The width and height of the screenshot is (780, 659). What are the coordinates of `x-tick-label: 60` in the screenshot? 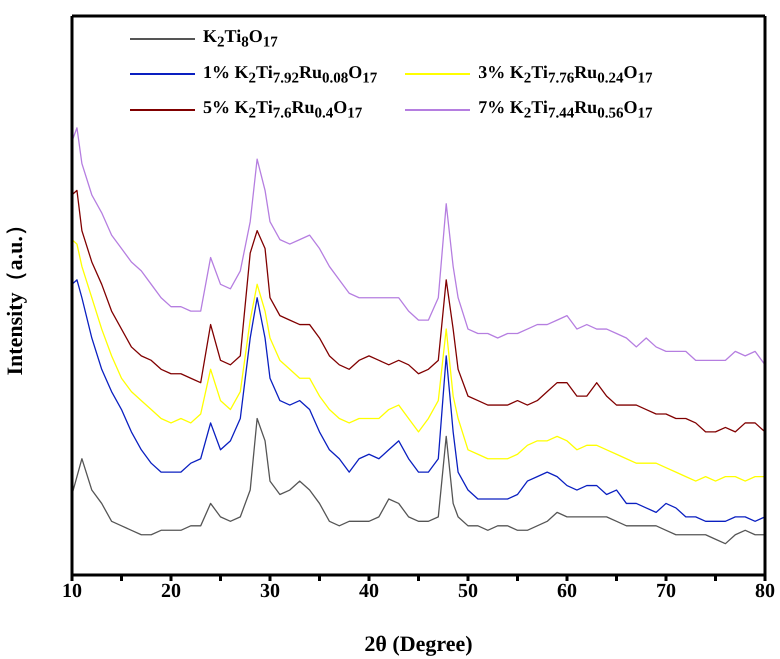 It's located at (567, 591).